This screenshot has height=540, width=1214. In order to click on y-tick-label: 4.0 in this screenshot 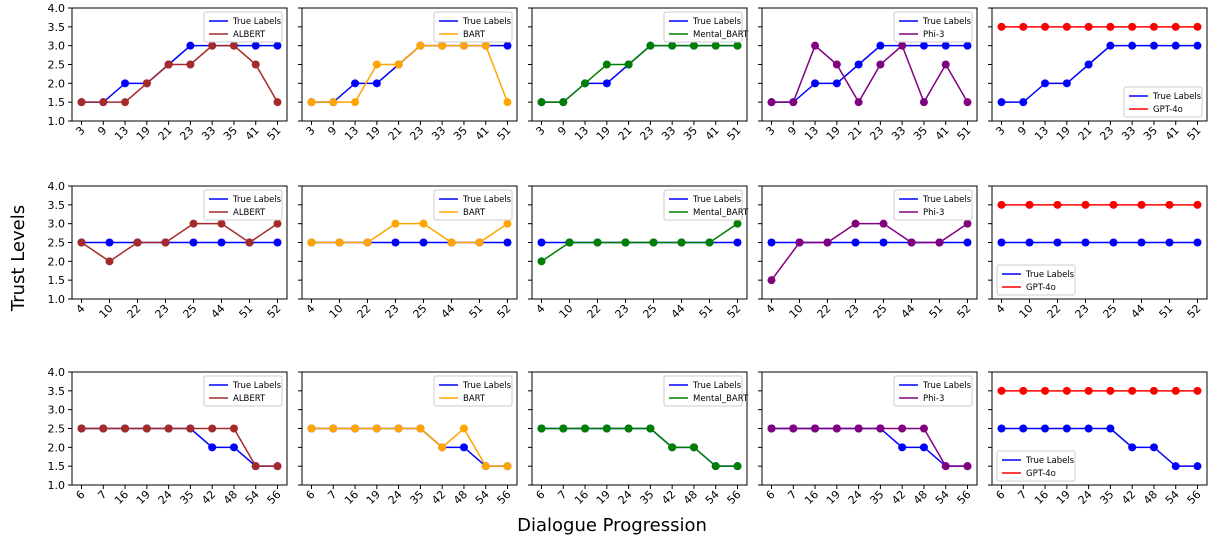, I will do `click(57, 186)`.